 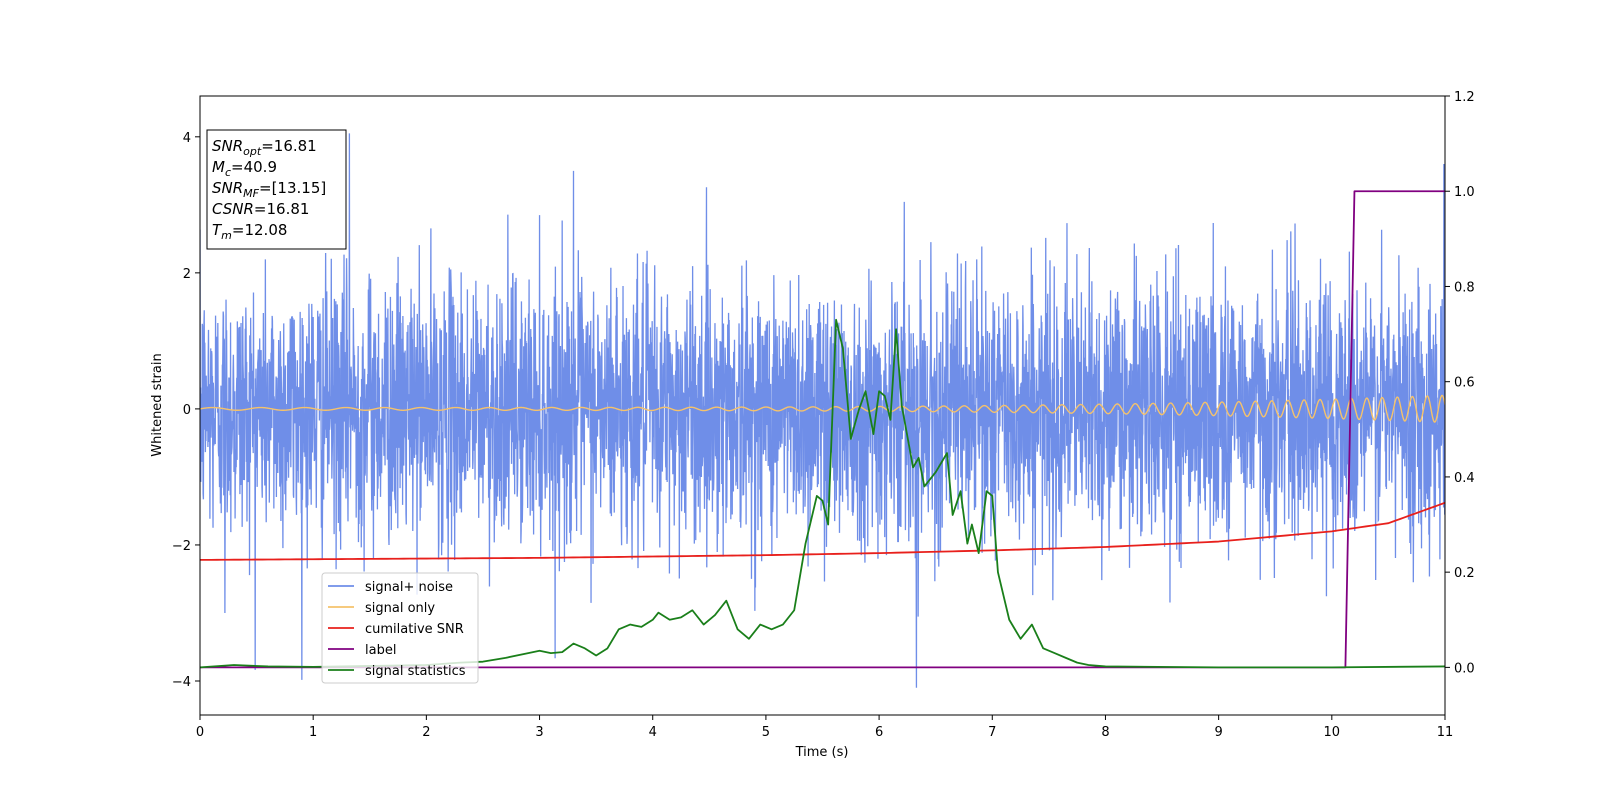 What do you see at coordinates (1445, 732) in the screenshot?
I see `x-tick-label: 11` at bounding box center [1445, 732].